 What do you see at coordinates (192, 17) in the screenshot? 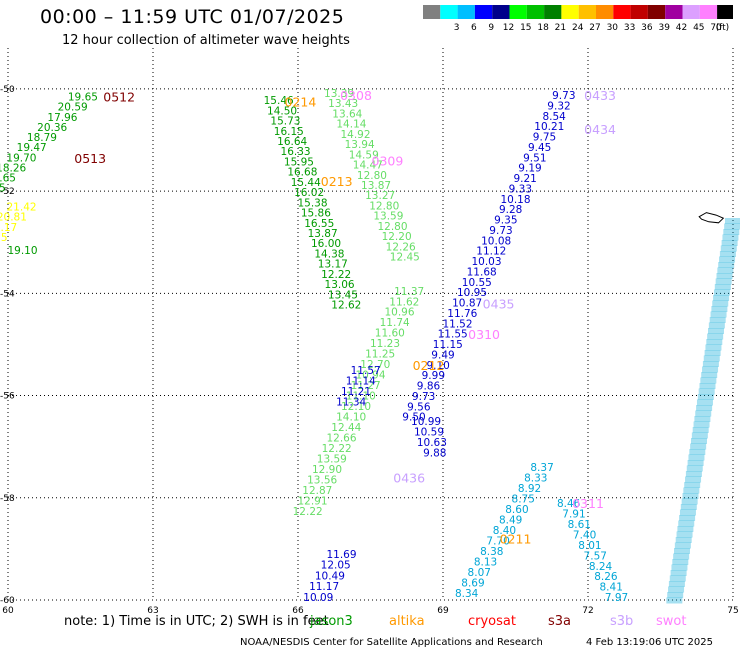
I see `page-title: 00:00 – 11:59 UTC 01/07/2025` at bounding box center [192, 17].